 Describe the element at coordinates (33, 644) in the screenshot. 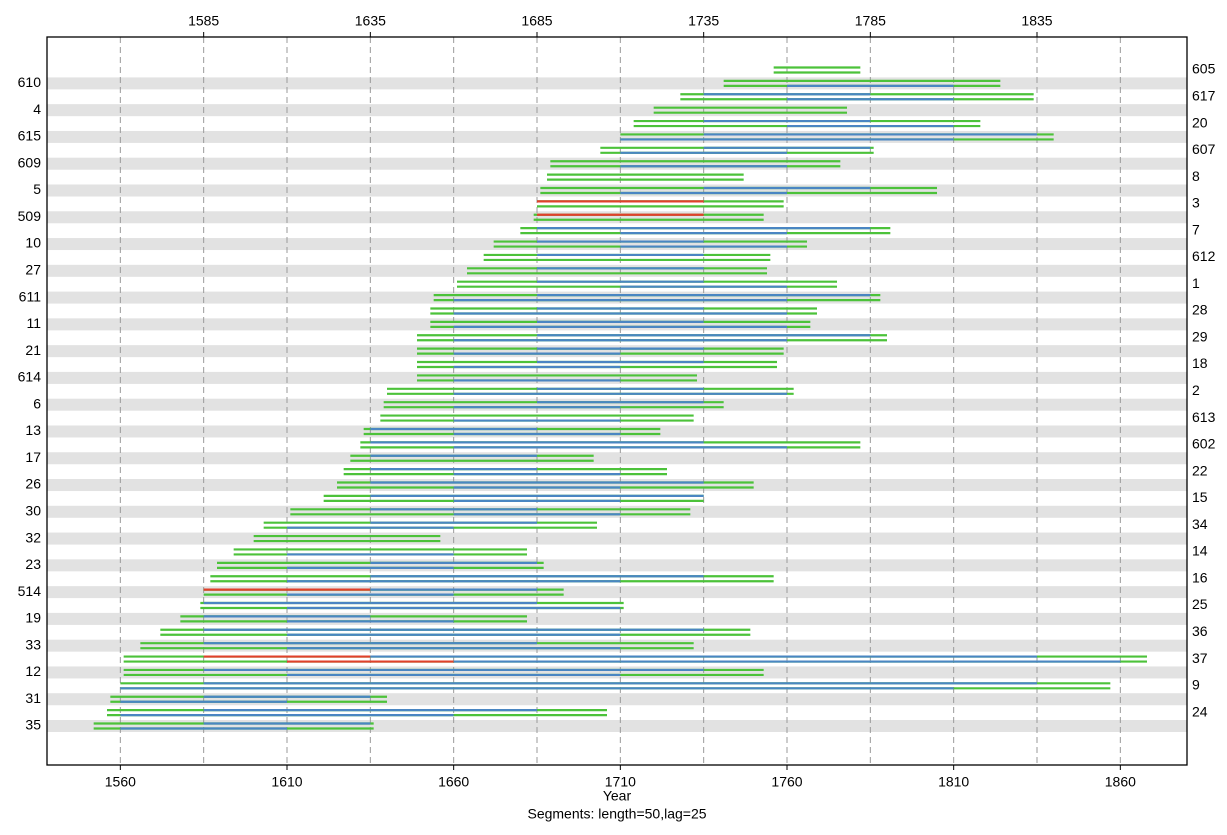

I see `series-label: 33` at that location.